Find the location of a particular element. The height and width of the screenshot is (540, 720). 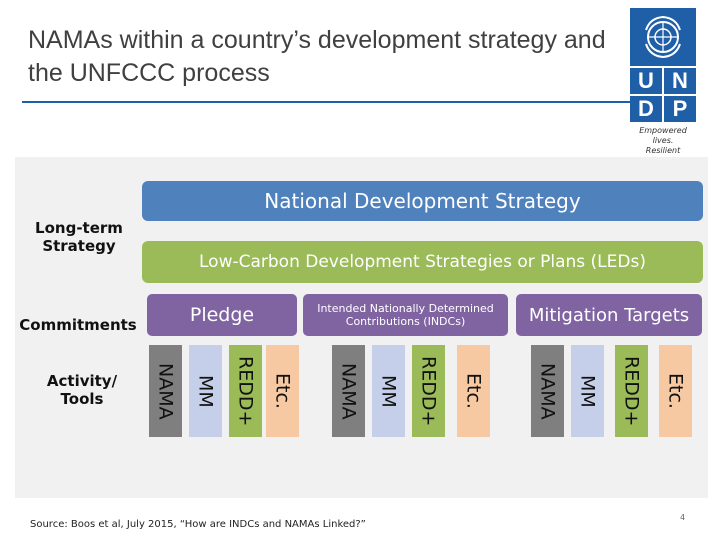

logo-letter-d: D is located at coordinates (646, 109).